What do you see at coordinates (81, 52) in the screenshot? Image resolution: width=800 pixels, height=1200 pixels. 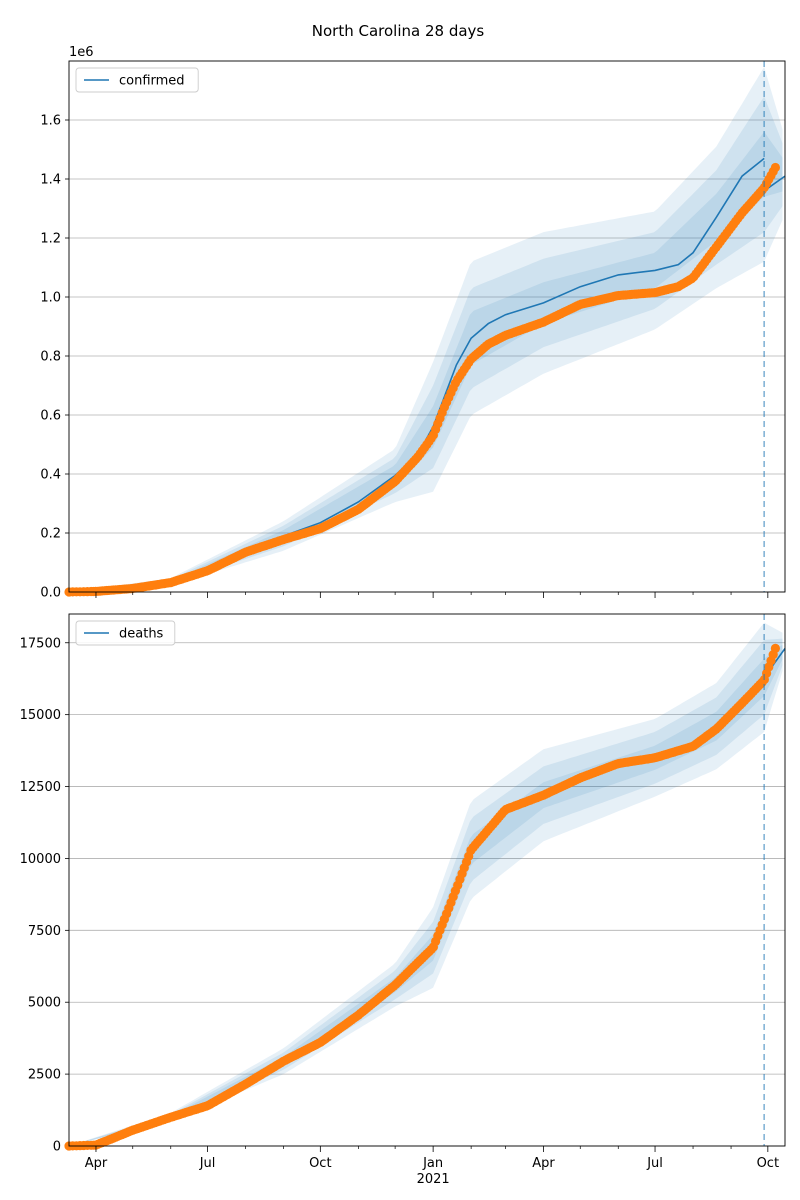 I see `y-offset-label: 1e6` at bounding box center [81, 52].